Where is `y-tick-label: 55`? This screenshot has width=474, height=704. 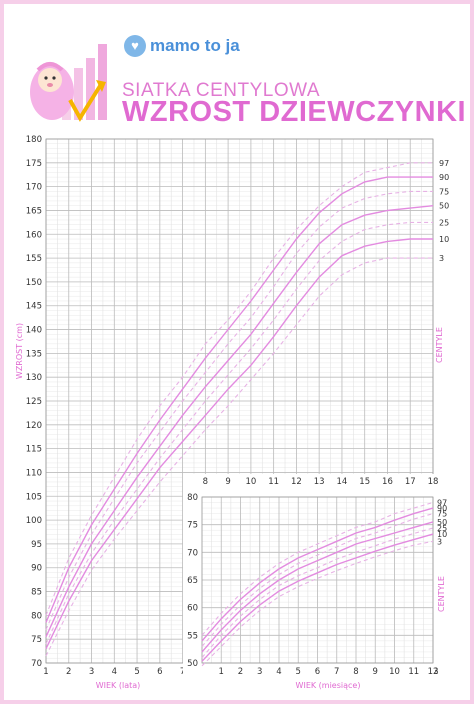 y-tick-label: 55 is located at coordinates (192, 636).